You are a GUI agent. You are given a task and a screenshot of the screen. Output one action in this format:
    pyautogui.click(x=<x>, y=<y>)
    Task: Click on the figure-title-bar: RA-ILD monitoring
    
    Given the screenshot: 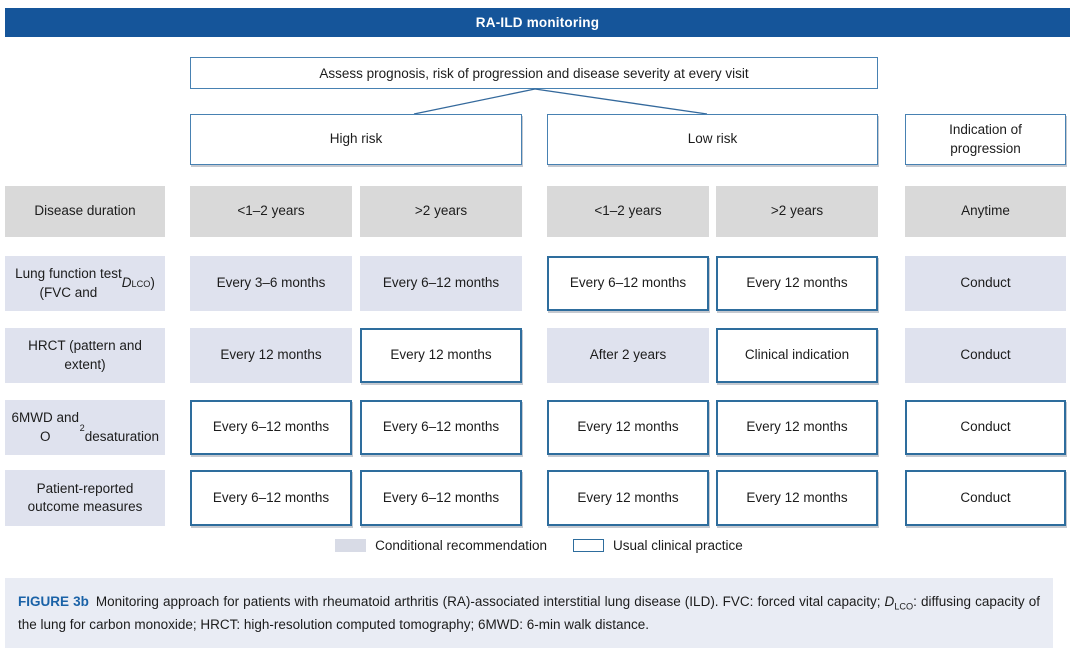 What is the action you would take?
    pyautogui.click(x=537, y=22)
    